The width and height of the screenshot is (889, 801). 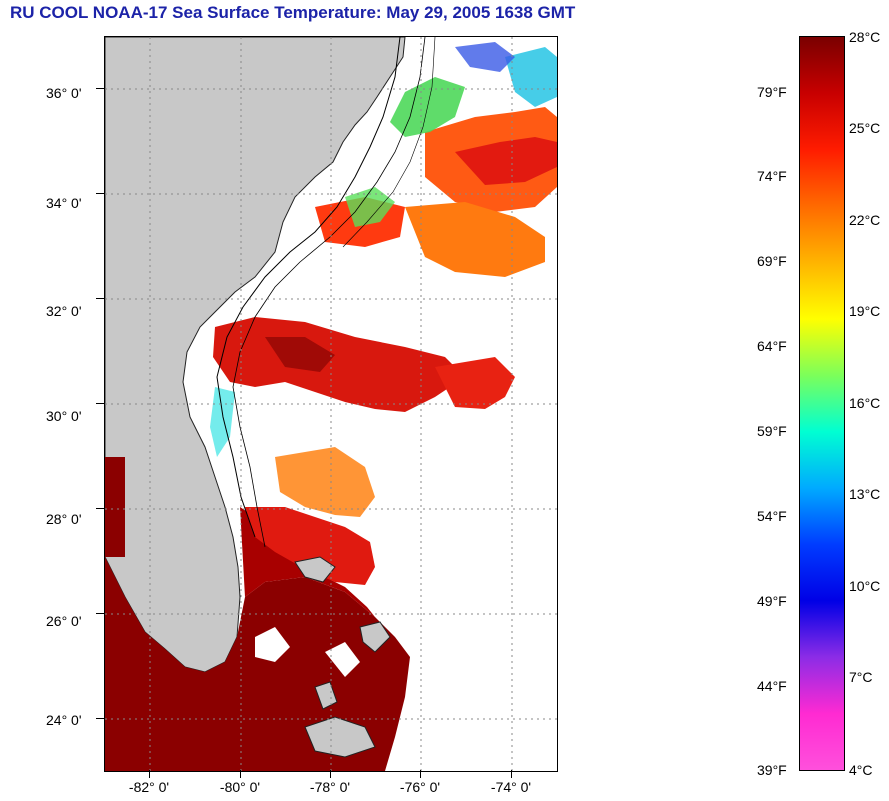 I want to click on orange-patch-33n, so click(x=475, y=239).